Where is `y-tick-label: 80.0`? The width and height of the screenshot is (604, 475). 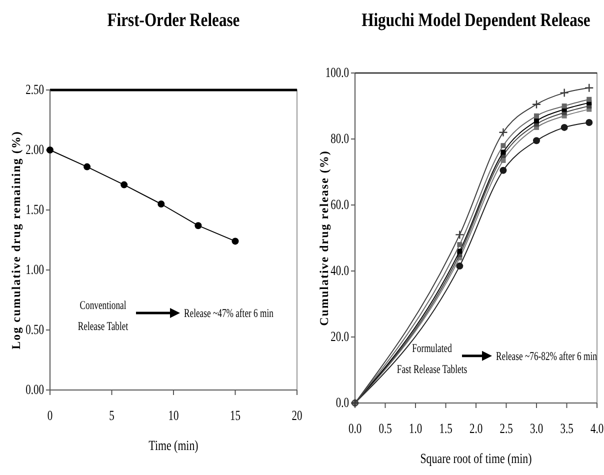
y-tick-label: 80.0 is located at coordinates (339, 138).